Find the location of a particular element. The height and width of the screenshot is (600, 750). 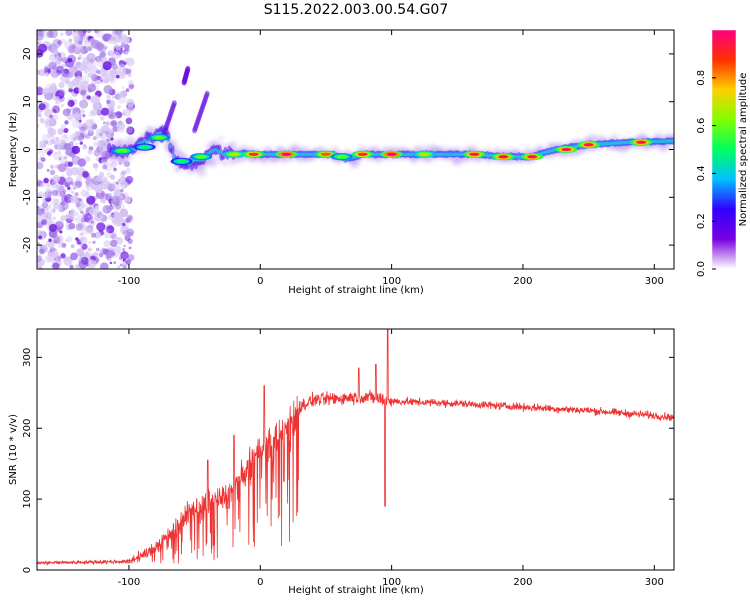

spectrogram-y-tick-label: -20 is located at coordinates (27, 245).